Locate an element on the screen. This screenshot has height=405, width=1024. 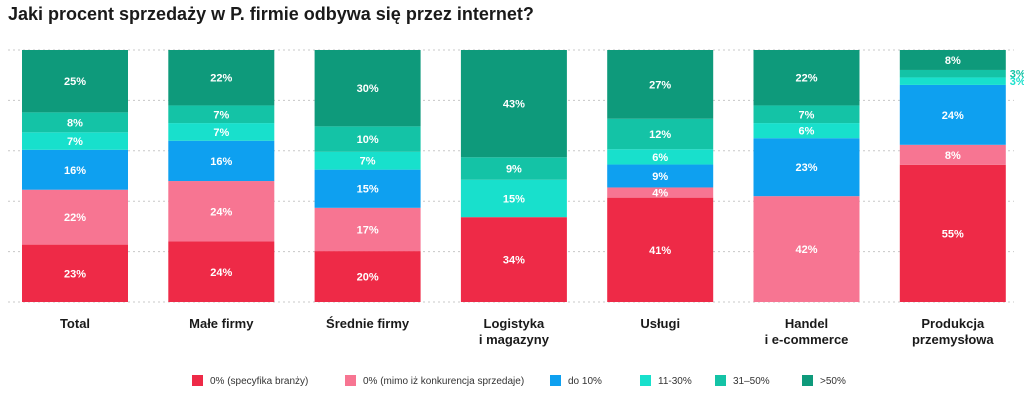
category-label: Logistyka is located at coordinates (514, 323).